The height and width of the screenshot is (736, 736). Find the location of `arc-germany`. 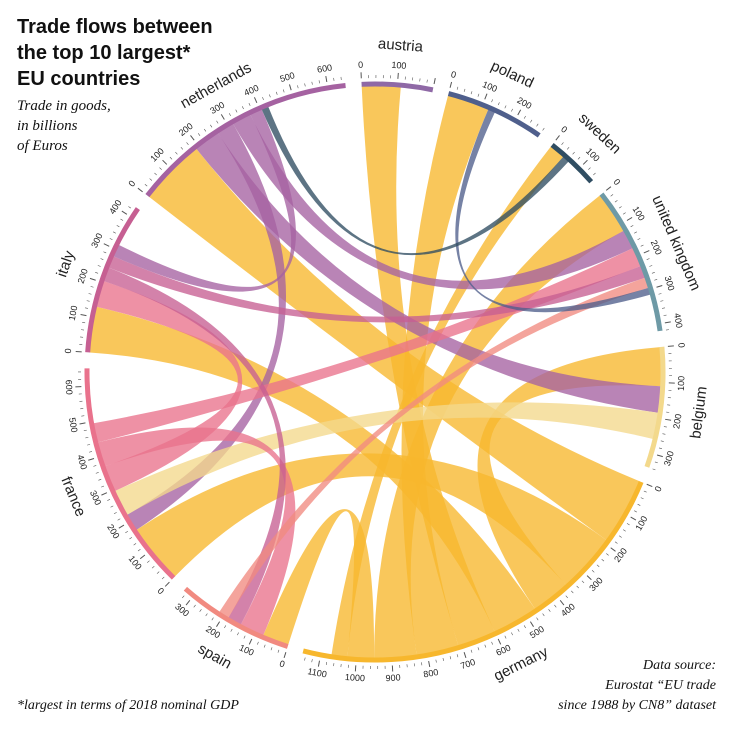

arc-germany is located at coordinates (473, 571).